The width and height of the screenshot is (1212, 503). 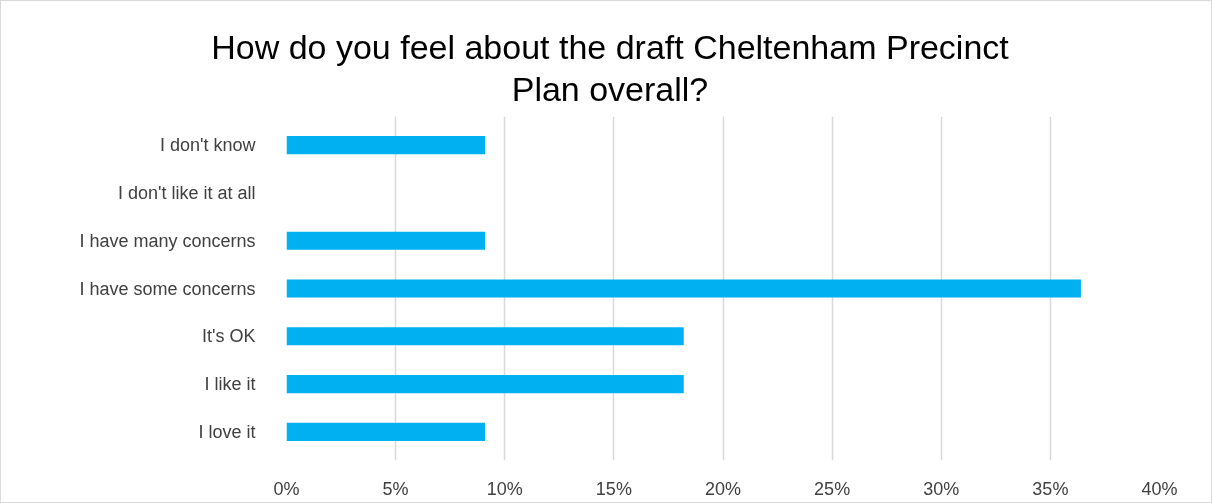 I want to click on y-tick-label: It's OK, so click(x=229, y=336).